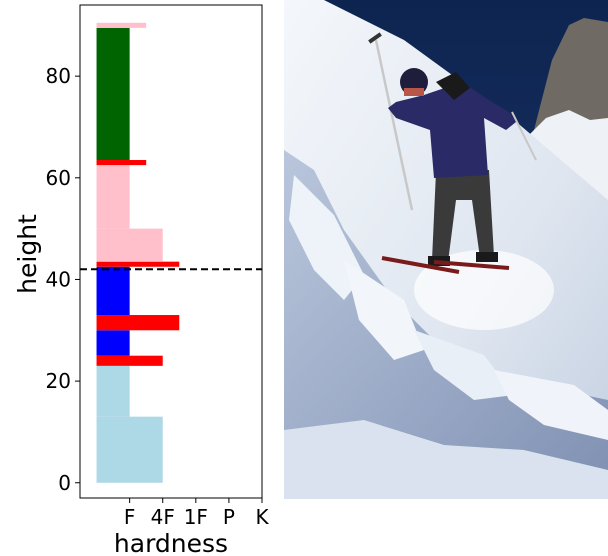  What do you see at coordinates (58, 279) in the screenshot?
I see `y-tick-label: 40` at bounding box center [58, 279].